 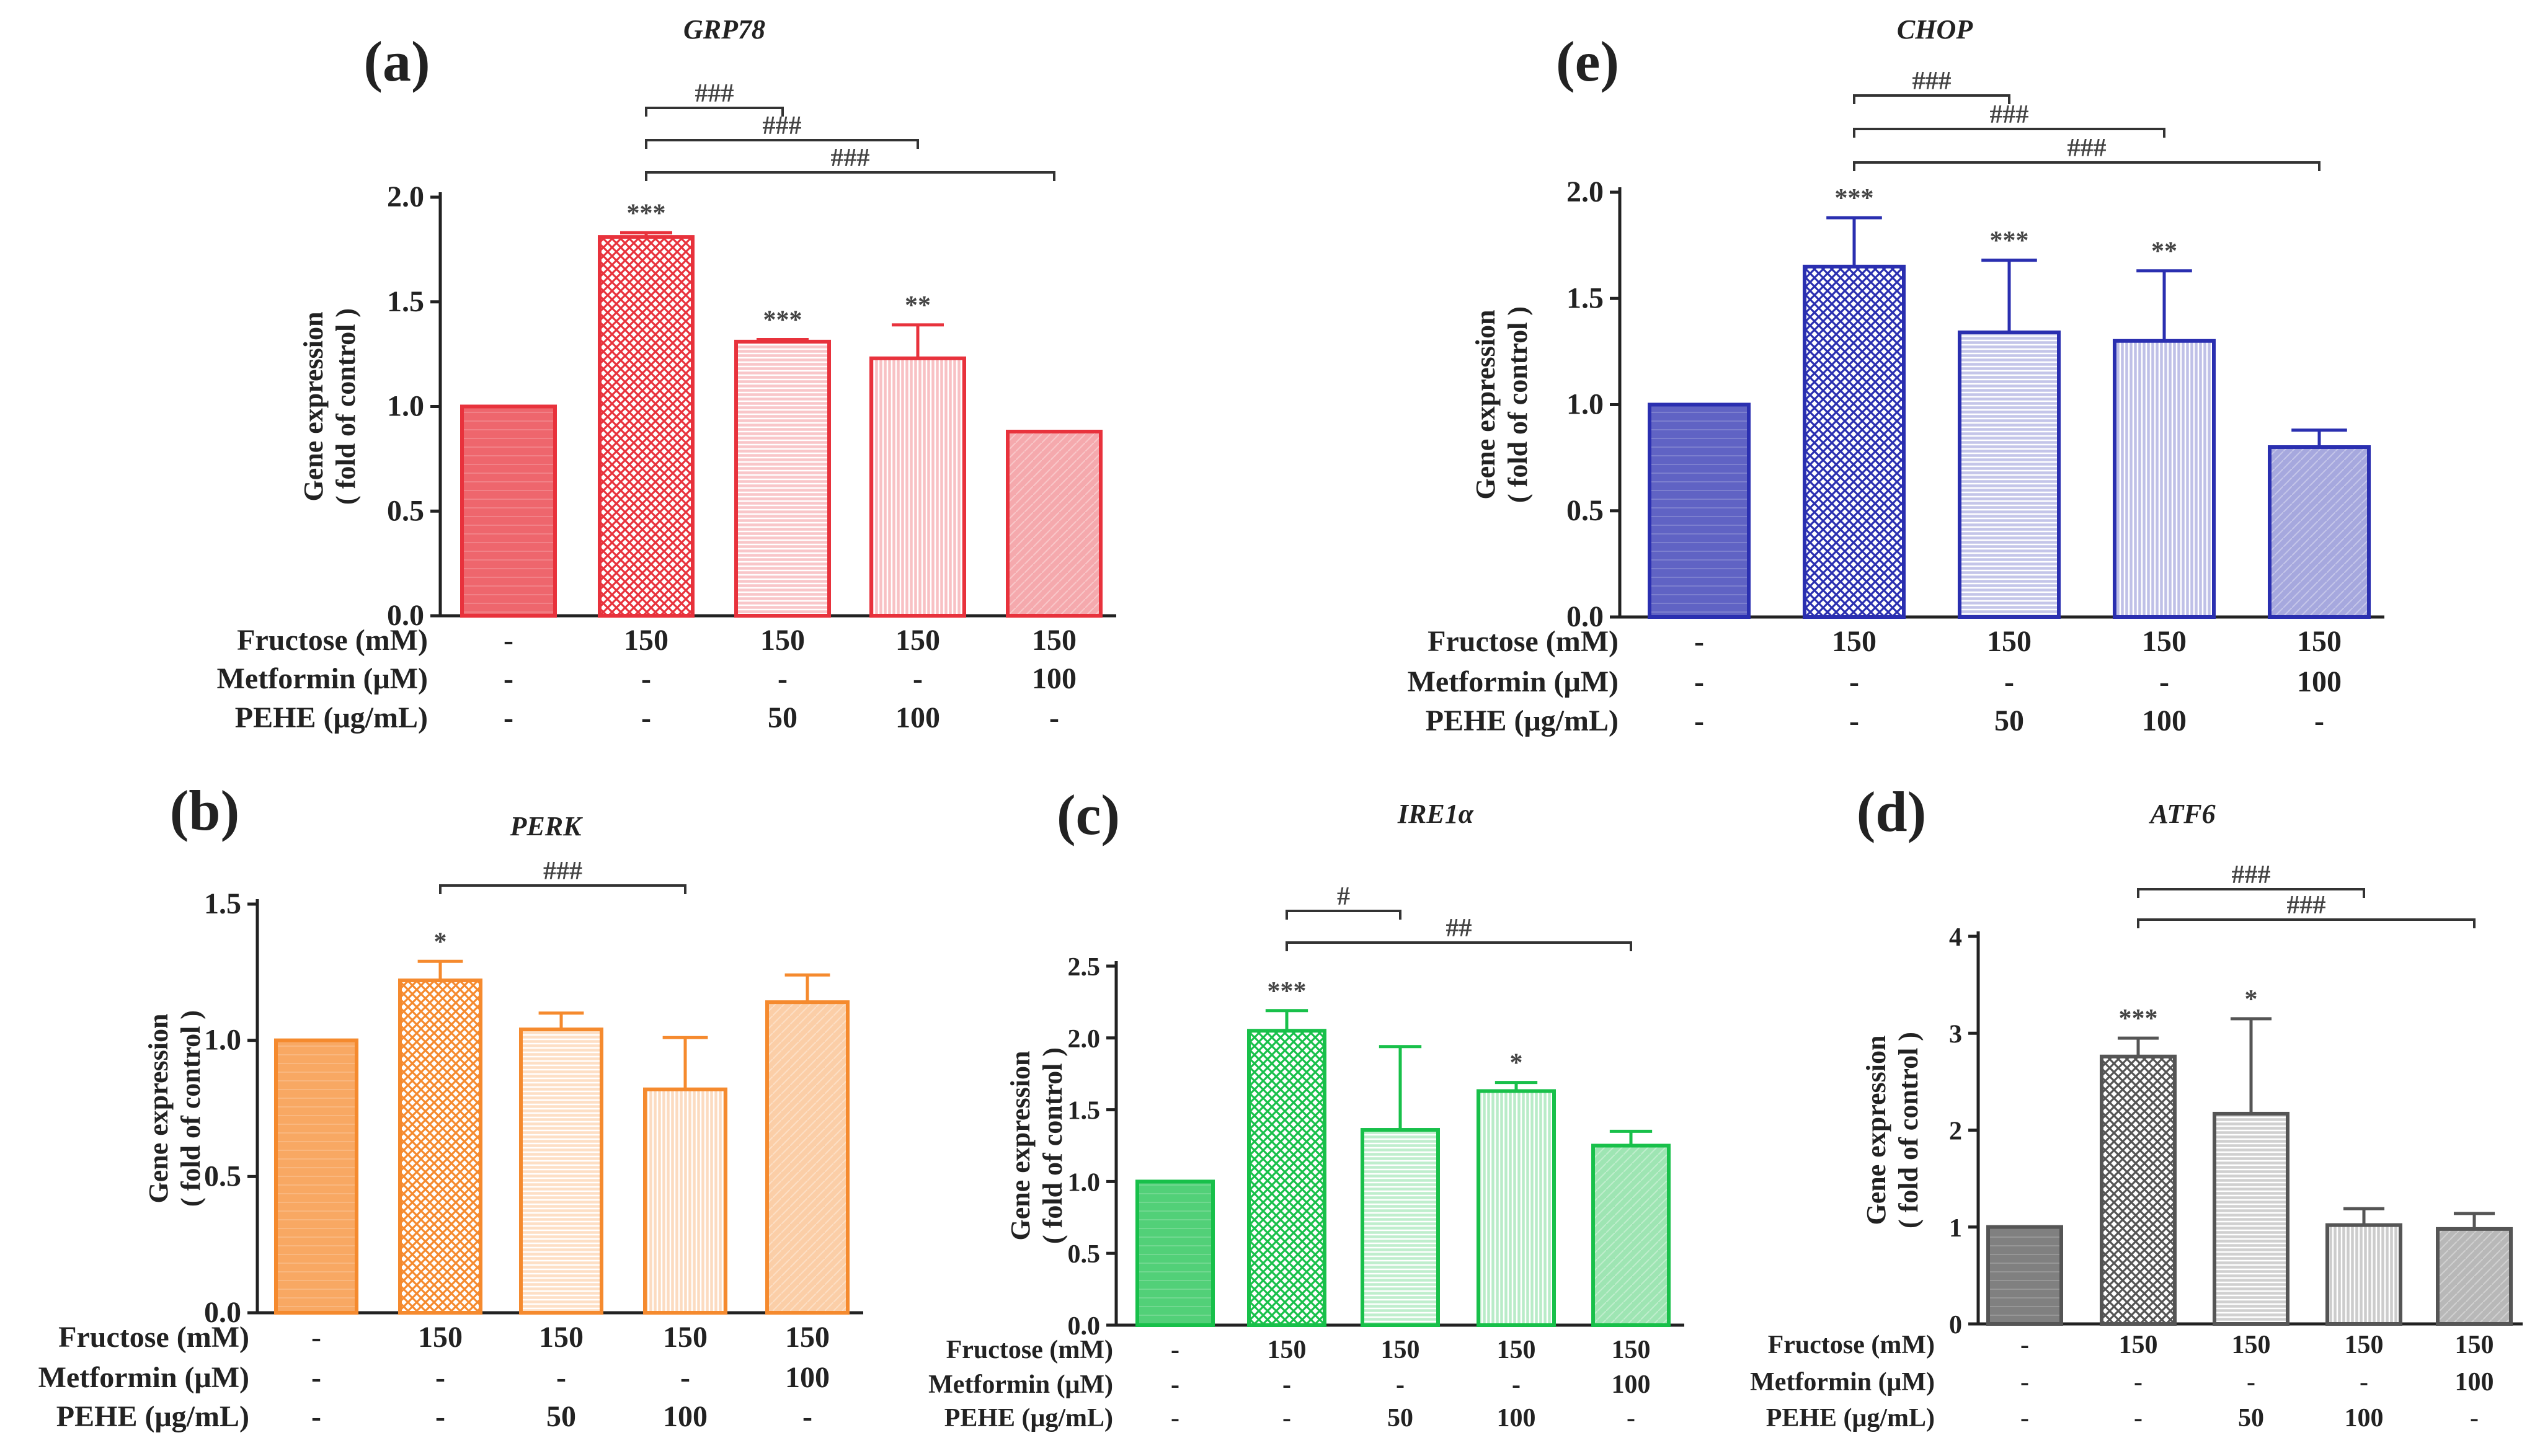 What do you see at coordinates (724, 29) in the screenshot?
I see `gene-title: GRP78` at bounding box center [724, 29].